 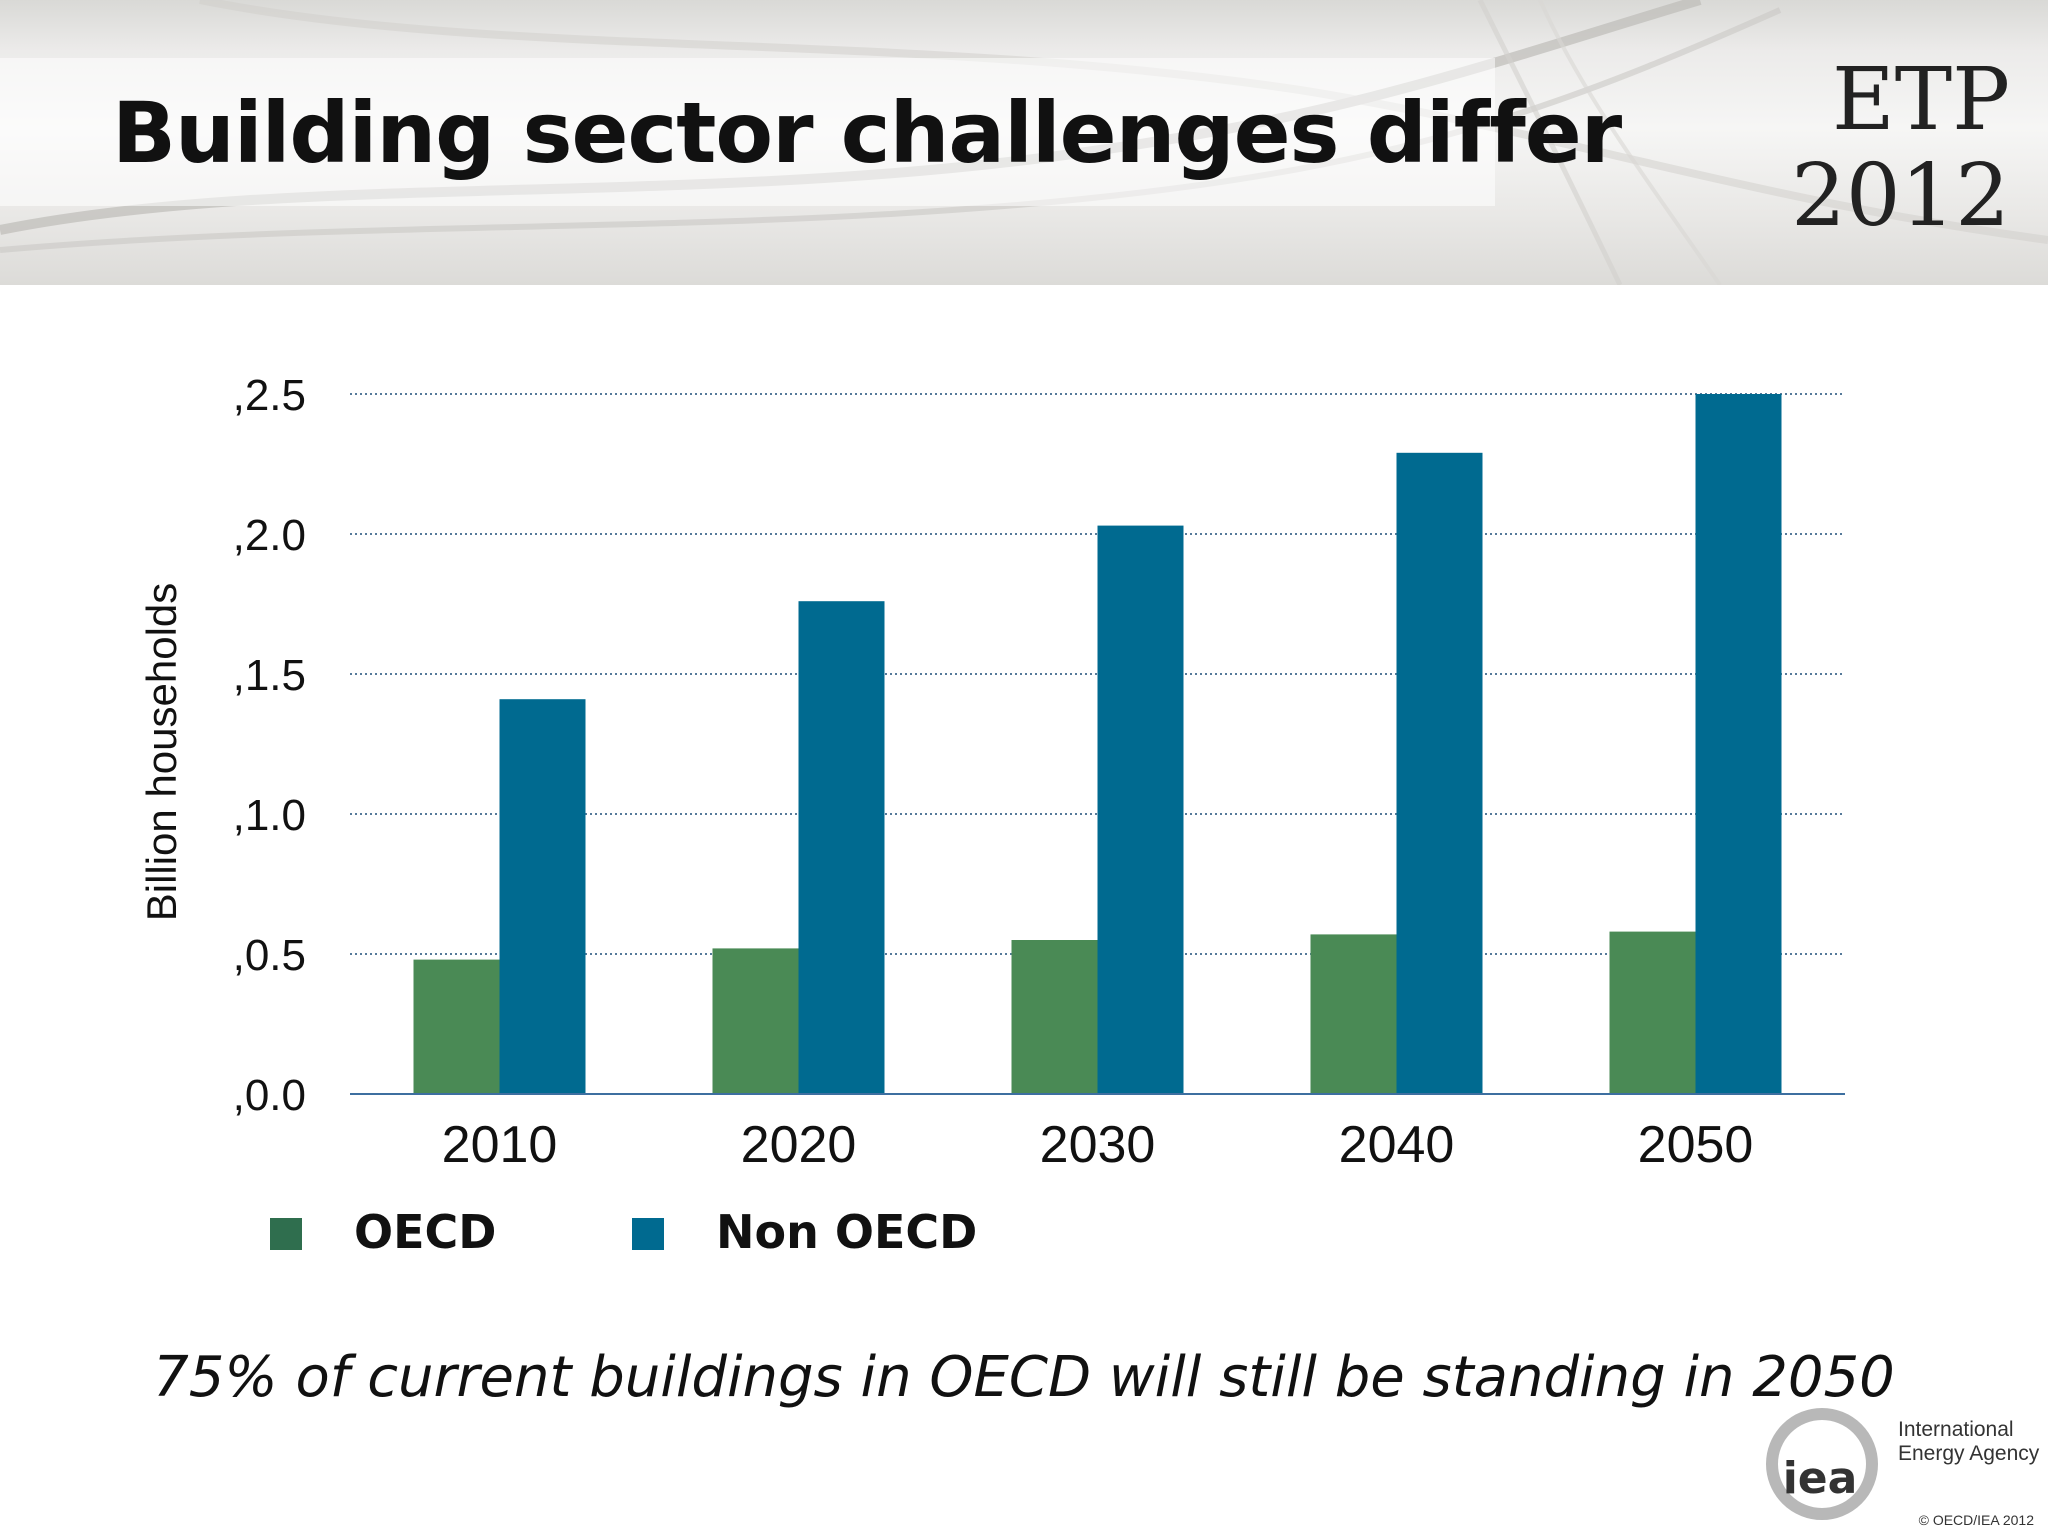 I want to click on bar-oecd-2010, so click(x=456, y=1026).